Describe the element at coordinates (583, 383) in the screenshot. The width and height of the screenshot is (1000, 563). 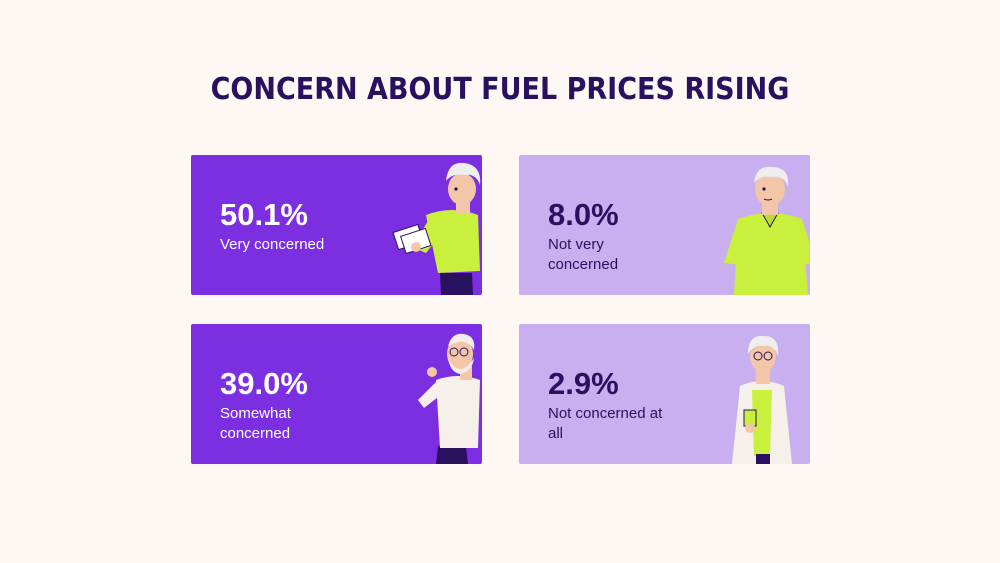
I see `stat-value: 2.9%` at that location.